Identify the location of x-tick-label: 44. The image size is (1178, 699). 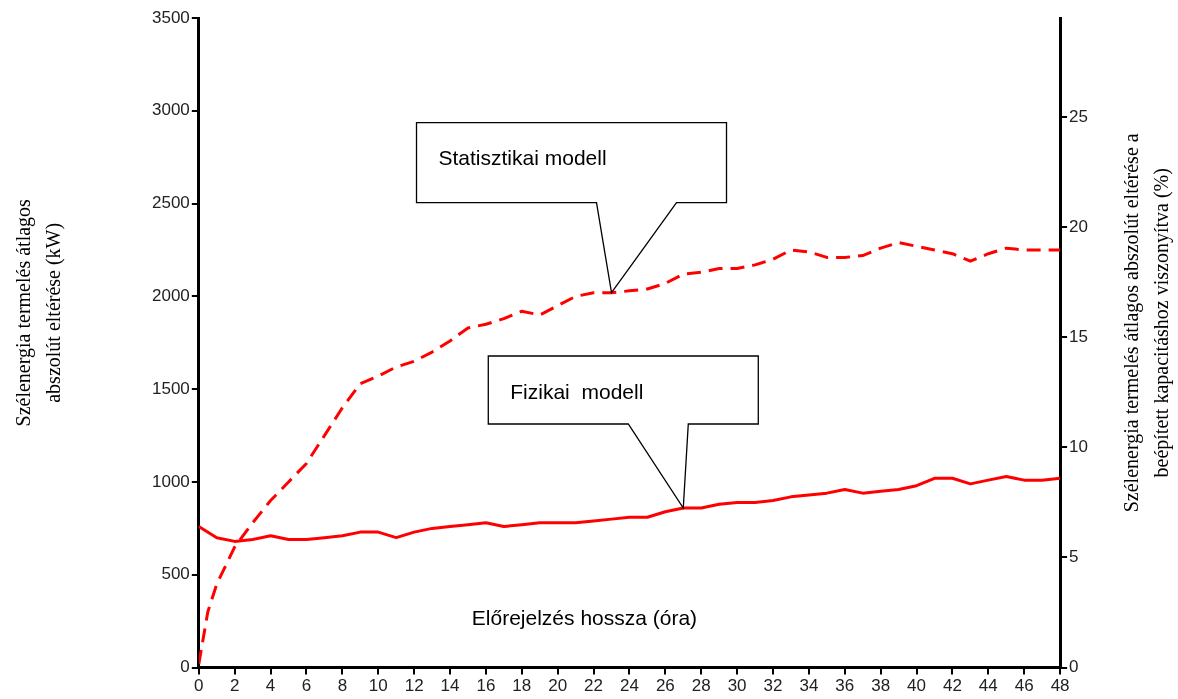
(988, 686).